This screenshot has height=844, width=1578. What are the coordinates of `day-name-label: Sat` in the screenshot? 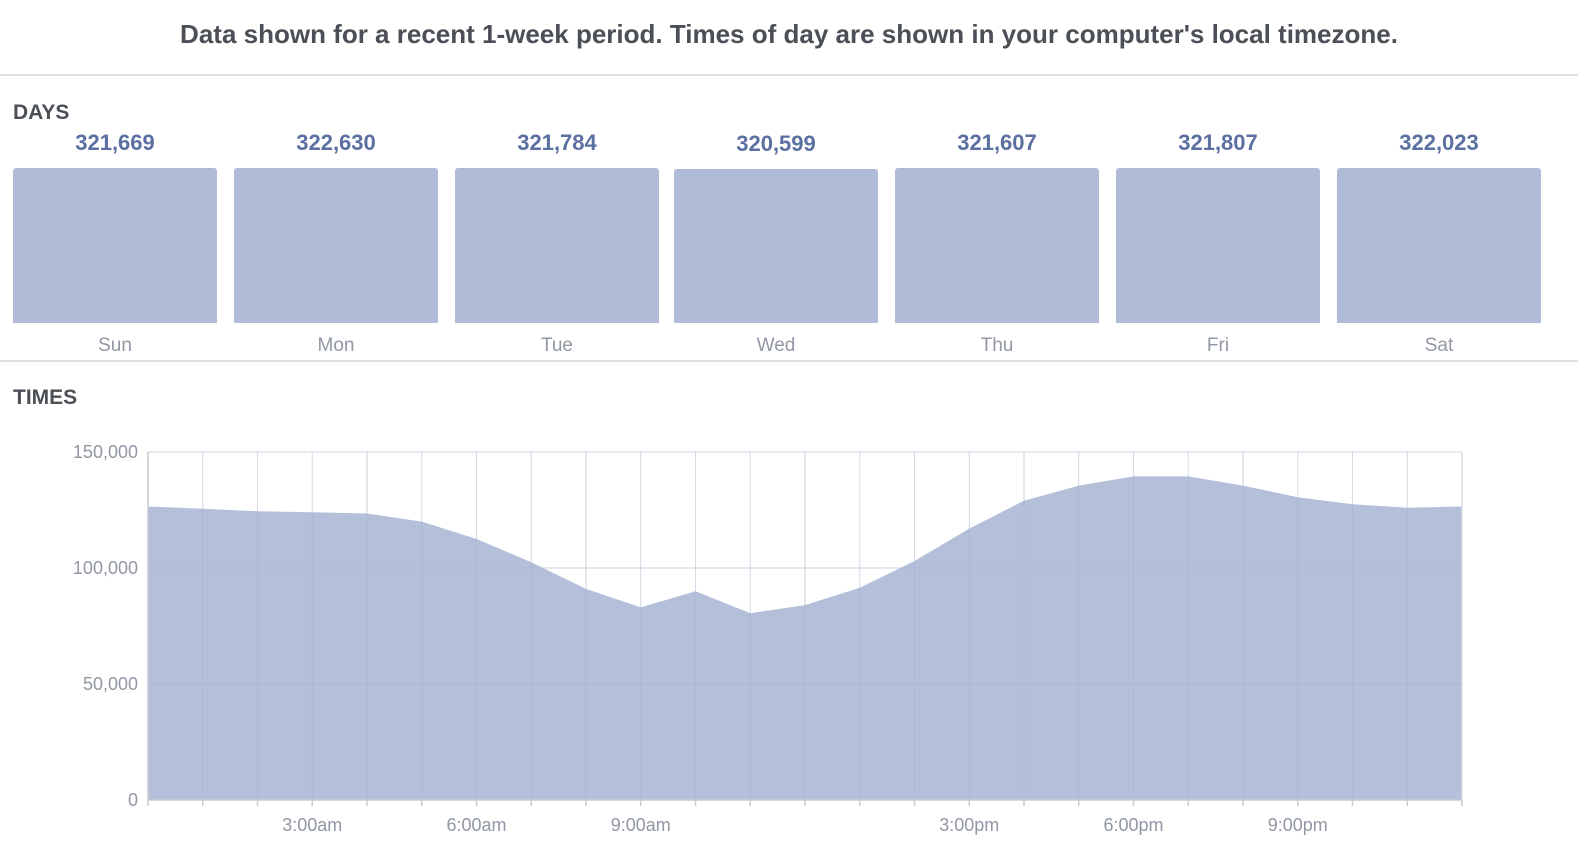 It's located at (1439, 345).